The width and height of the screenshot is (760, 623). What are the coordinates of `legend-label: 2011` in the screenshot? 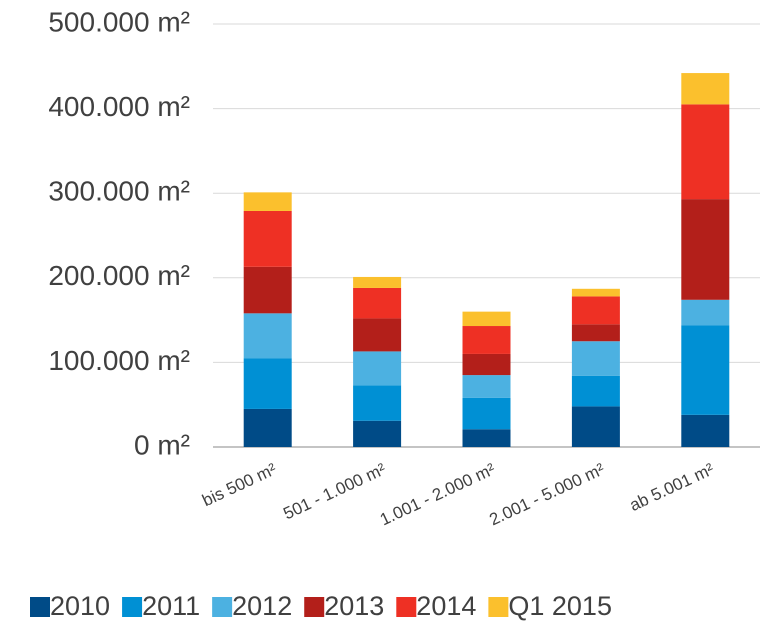 It's located at (171, 606).